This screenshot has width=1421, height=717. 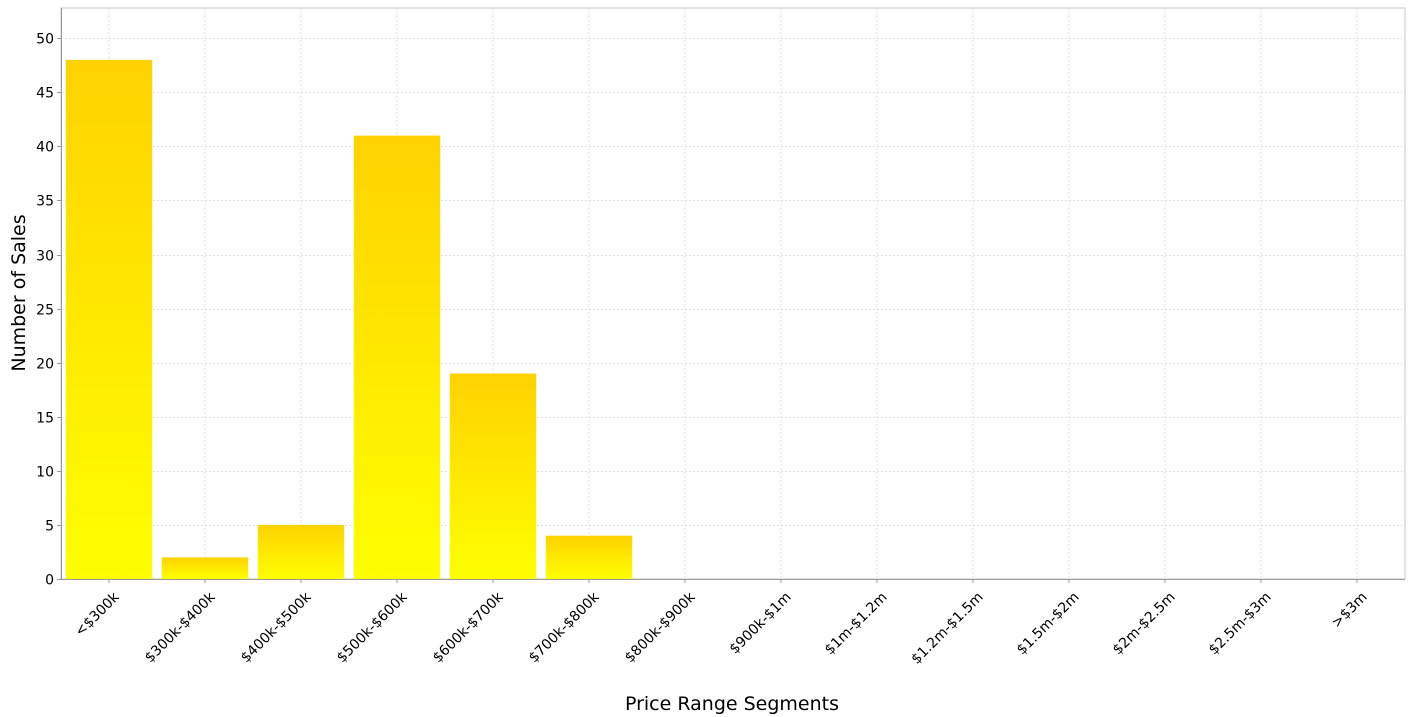 What do you see at coordinates (947, 628) in the screenshot?
I see `x-tick-label: $1.2m-$1.5m` at bounding box center [947, 628].